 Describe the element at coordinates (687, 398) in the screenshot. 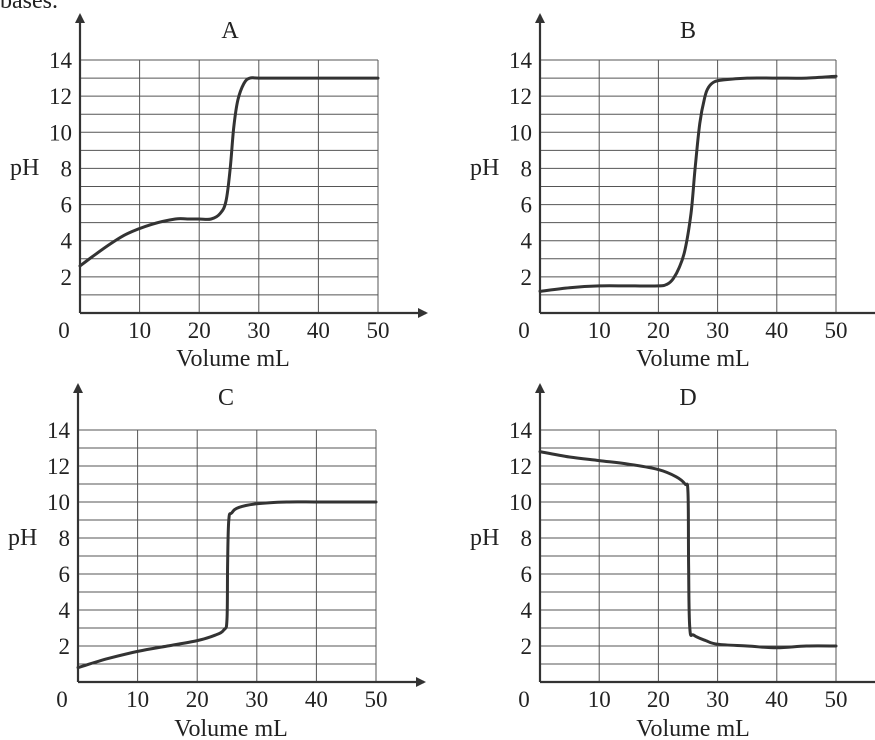

I see `chart-title: D` at that location.